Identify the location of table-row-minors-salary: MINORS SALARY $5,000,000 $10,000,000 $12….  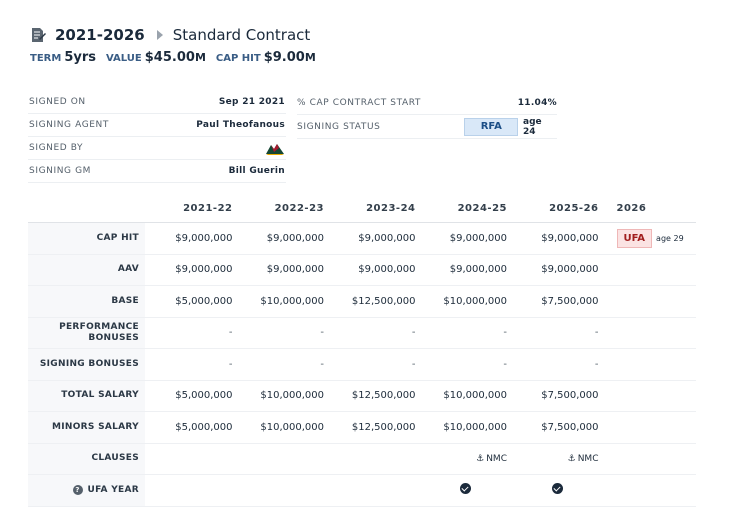
(362, 428).